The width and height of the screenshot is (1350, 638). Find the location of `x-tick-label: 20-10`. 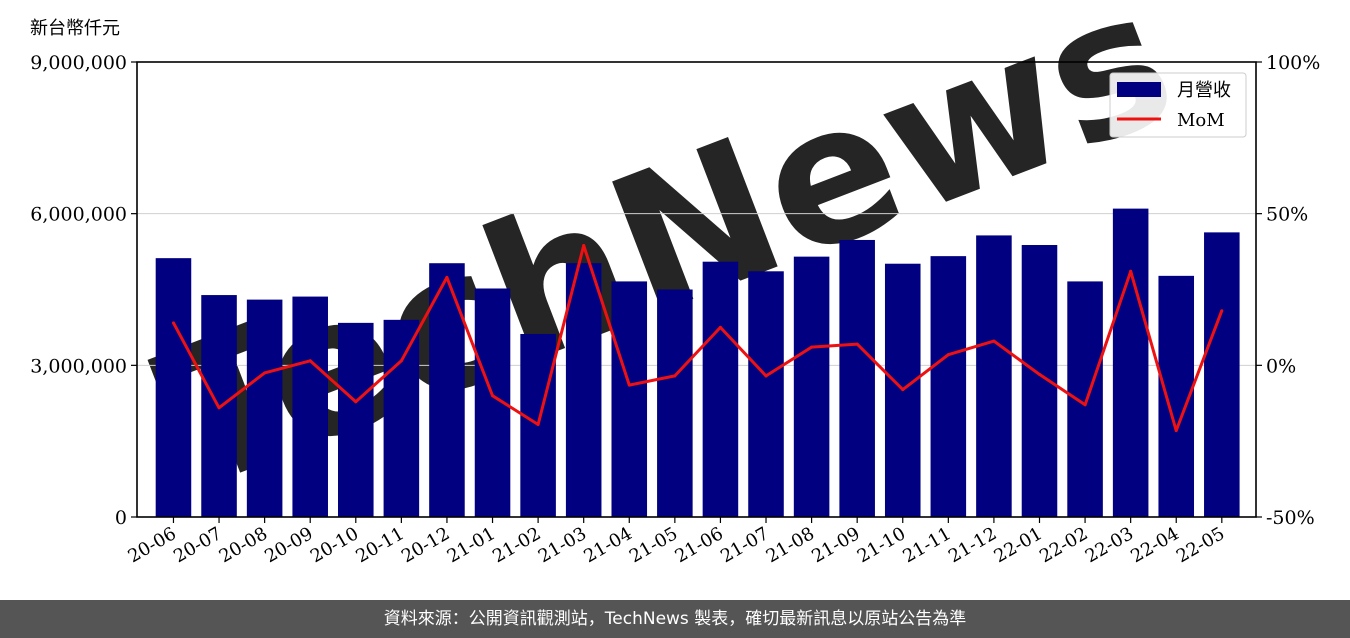

x-tick-label: 20-10 is located at coordinates (334, 545).